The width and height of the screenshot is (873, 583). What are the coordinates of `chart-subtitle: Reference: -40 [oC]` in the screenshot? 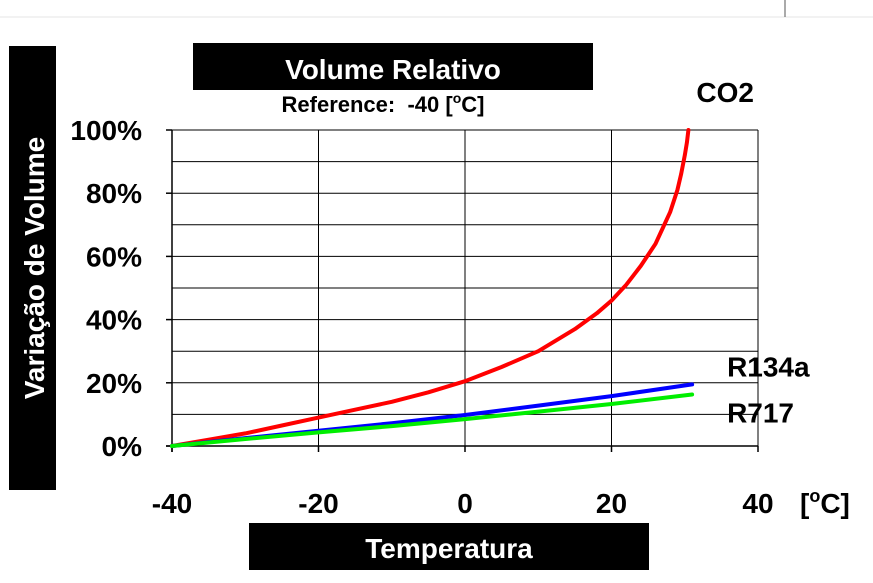 It's located at (383, 103).